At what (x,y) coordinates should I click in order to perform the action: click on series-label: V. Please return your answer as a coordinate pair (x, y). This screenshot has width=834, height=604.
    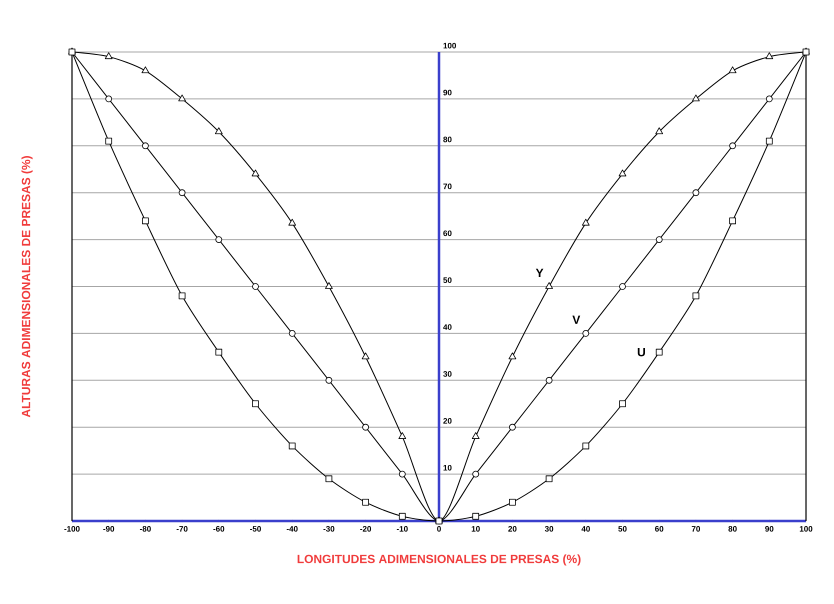
    Looking at the image, I should click on (576, 320).